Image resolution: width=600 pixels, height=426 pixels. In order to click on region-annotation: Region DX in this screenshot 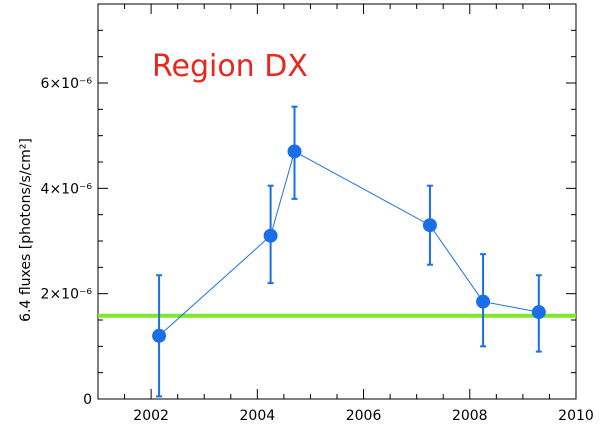, I will do `click(230, 66)`.